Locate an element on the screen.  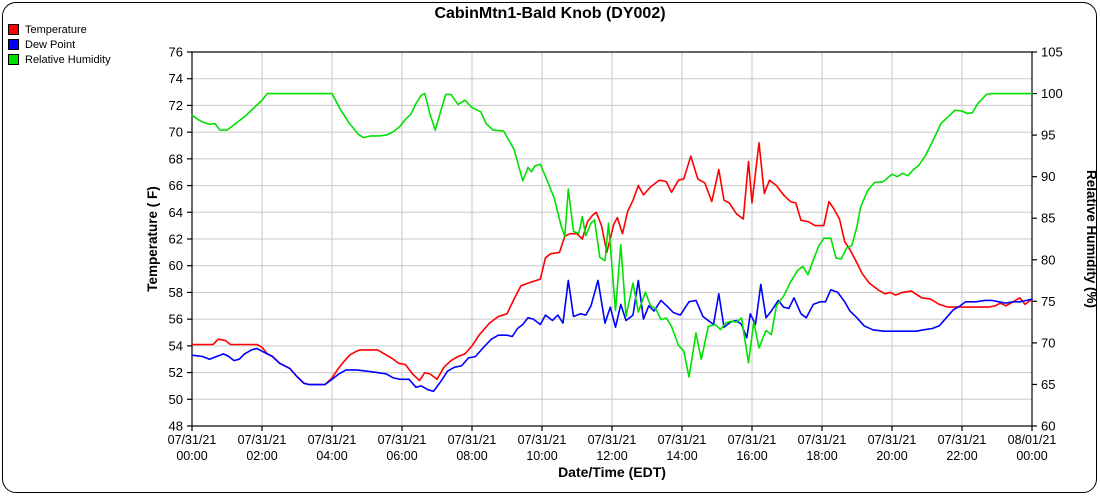
left-tick-label: 50 is located at coordinates (176, 399).